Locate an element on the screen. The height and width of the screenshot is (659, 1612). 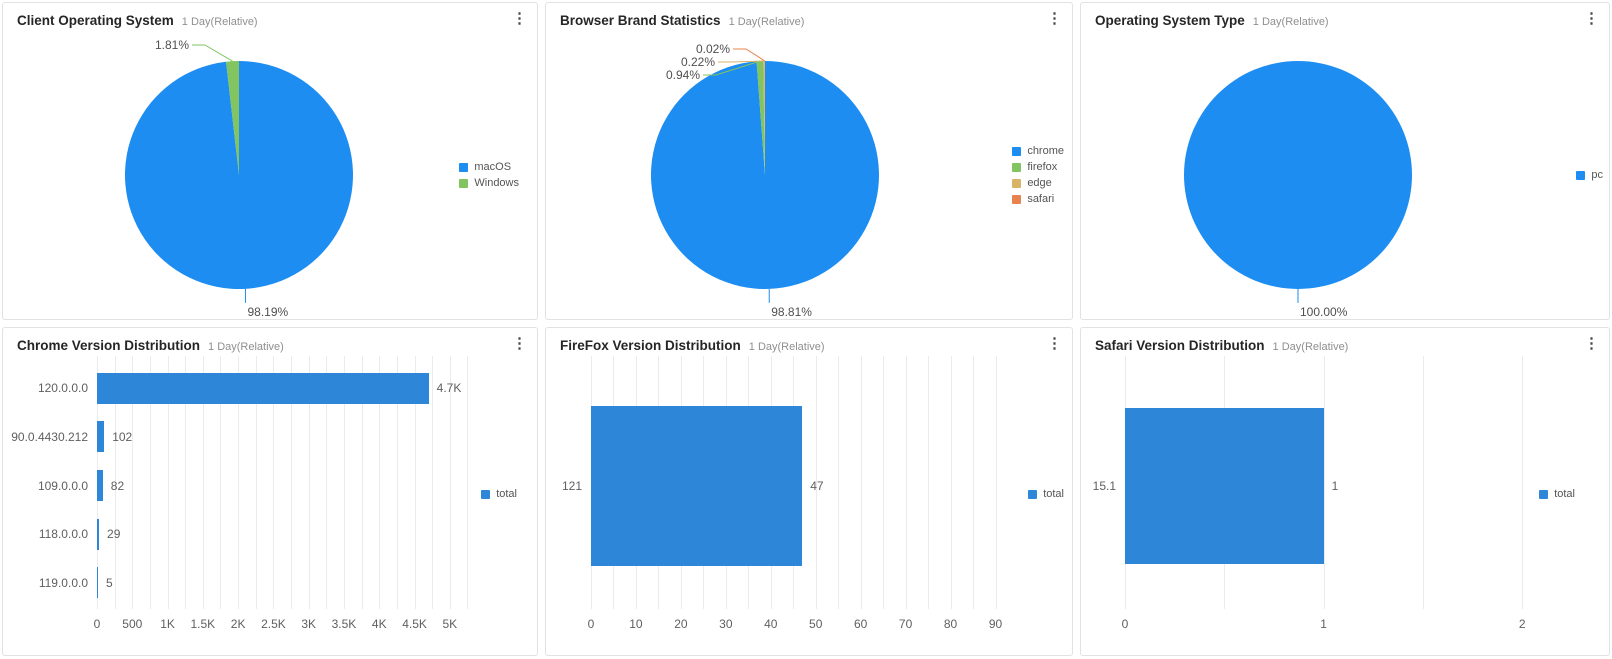
pie-slice-firefox is located at coordinates (760, 118).